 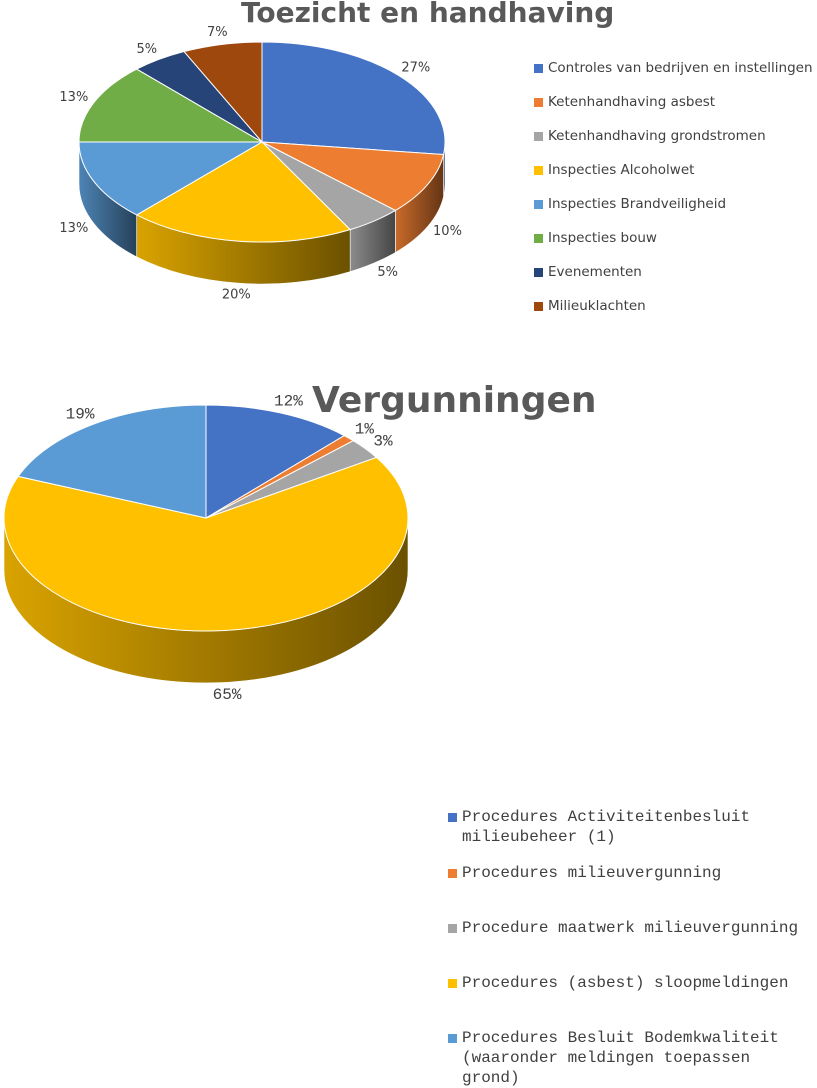 What do you see at coordinates (206, 544) in the screenshot?
I see `pie-slice-procedures-asbest-sloopmeldingen` at bounding box center [206, 544].